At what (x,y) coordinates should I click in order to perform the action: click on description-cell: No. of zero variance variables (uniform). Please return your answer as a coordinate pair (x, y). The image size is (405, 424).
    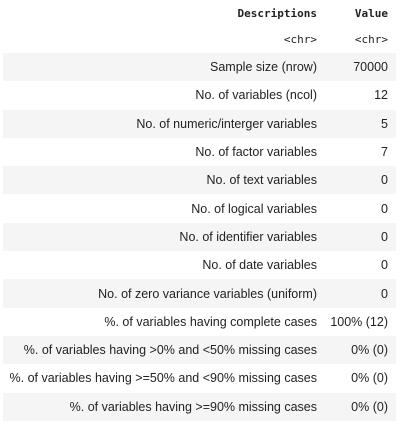
    Looking at the image, I should click on (207, 293).